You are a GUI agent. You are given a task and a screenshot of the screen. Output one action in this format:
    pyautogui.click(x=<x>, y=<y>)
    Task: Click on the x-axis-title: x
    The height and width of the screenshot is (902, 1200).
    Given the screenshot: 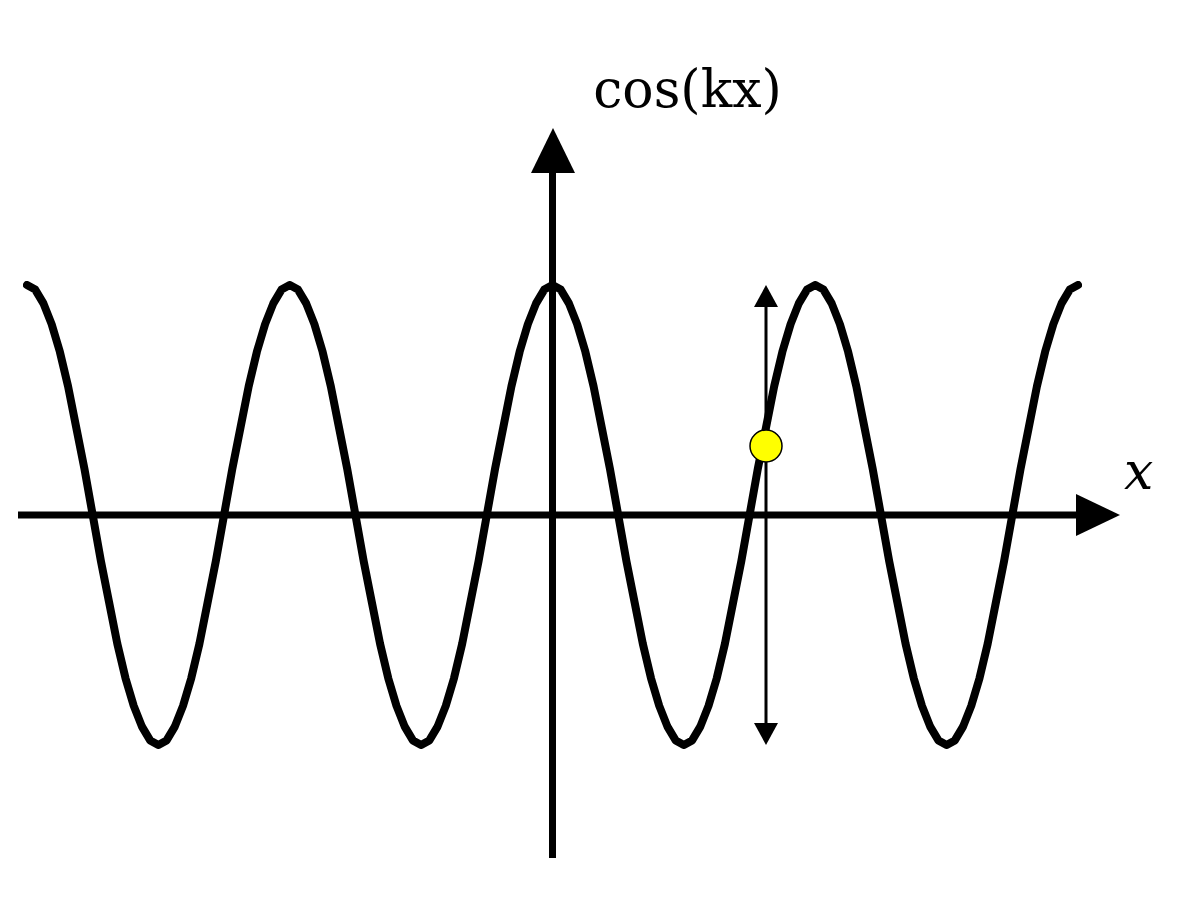 What is the action you would take?
    pyautogui.click(x=1139, y=470)
    